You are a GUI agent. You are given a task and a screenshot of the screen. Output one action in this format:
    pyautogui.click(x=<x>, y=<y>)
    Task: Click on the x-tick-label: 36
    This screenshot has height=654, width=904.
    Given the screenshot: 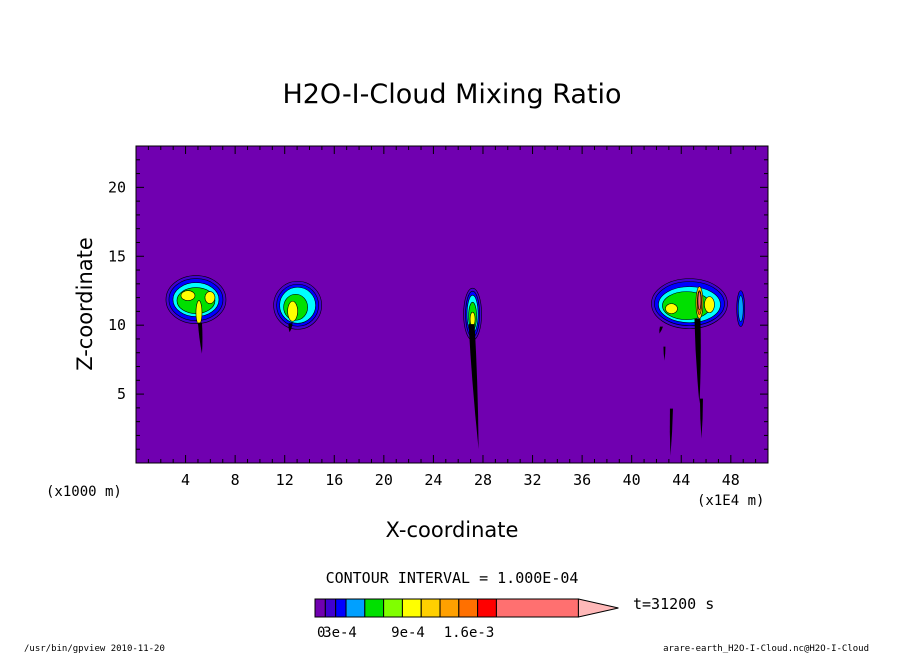 What is the action you would take?
    pyautogui.click(x=582, y=480)
    